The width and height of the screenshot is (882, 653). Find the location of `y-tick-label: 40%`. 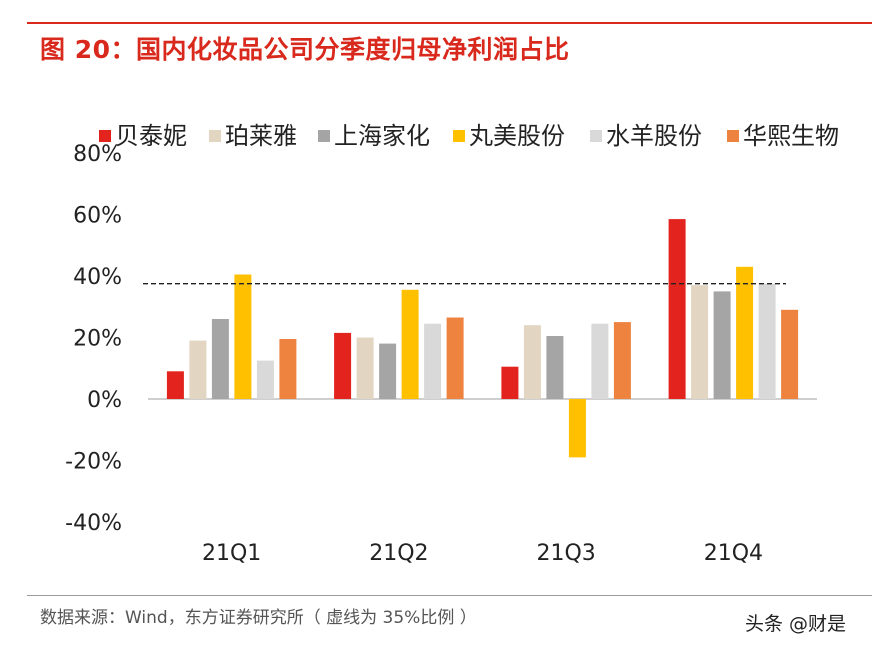

y-tick-label: 40% is located at coordinates (97, 277).